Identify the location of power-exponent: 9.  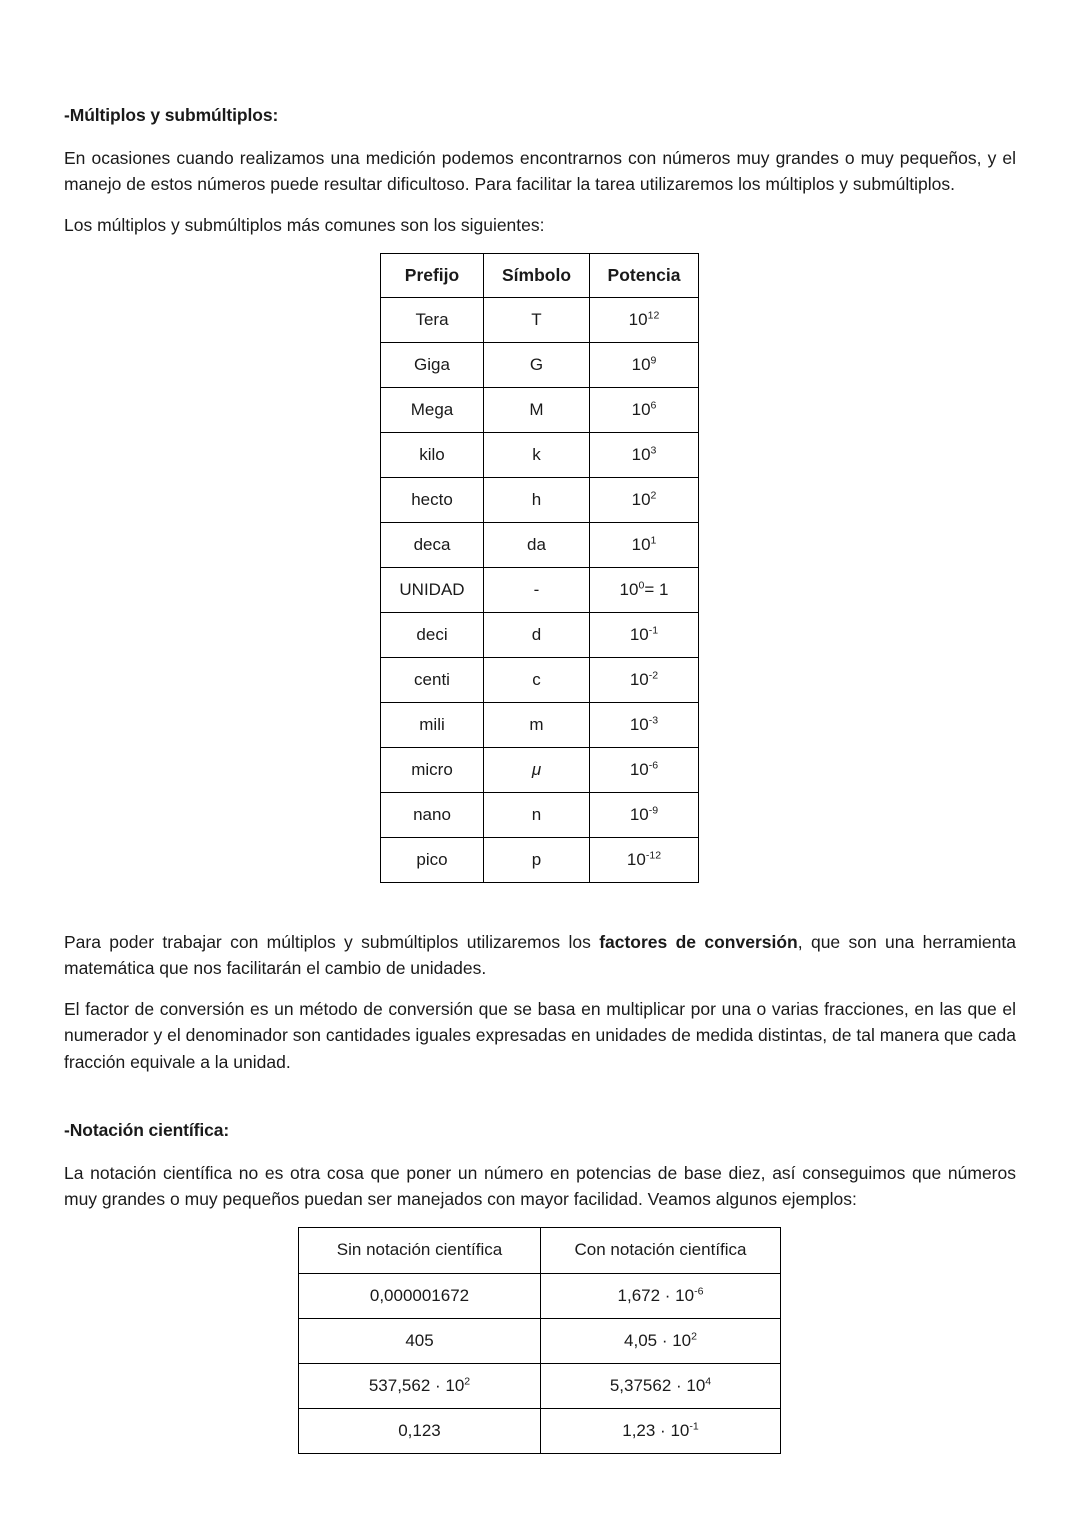
(653, 360).